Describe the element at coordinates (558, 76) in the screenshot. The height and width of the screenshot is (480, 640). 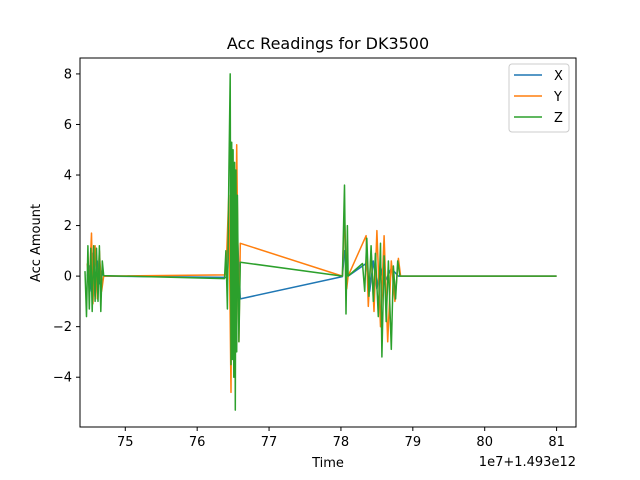
I see `legend-label-x: X` at that location.